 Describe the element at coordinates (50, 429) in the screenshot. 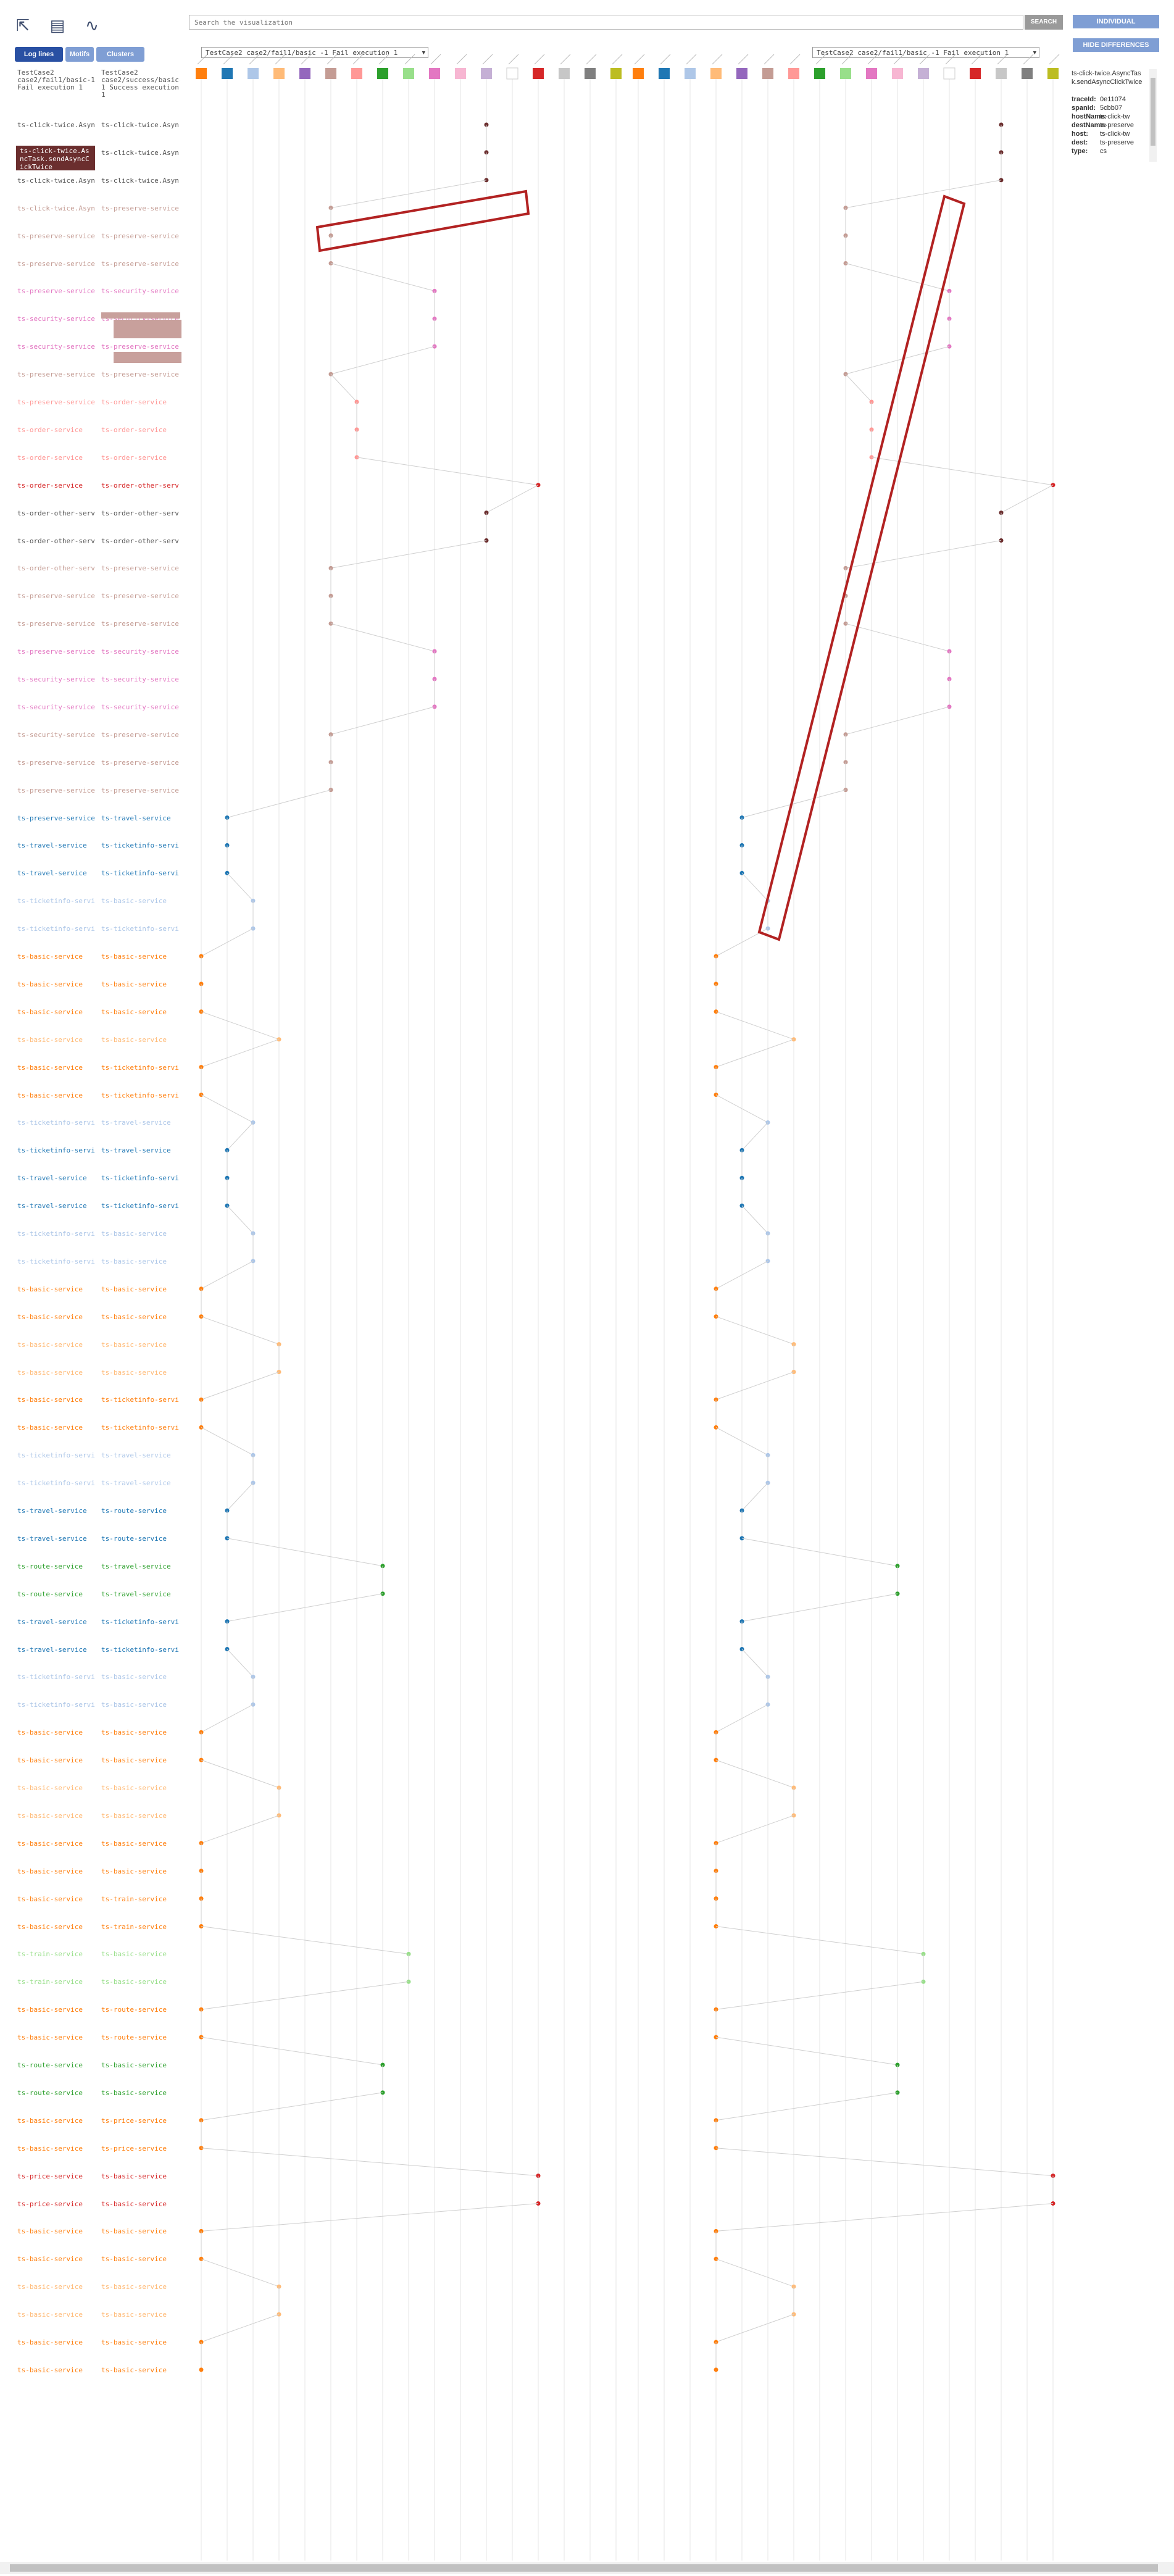

I see `log-line-left: ts-order-service` at that location.